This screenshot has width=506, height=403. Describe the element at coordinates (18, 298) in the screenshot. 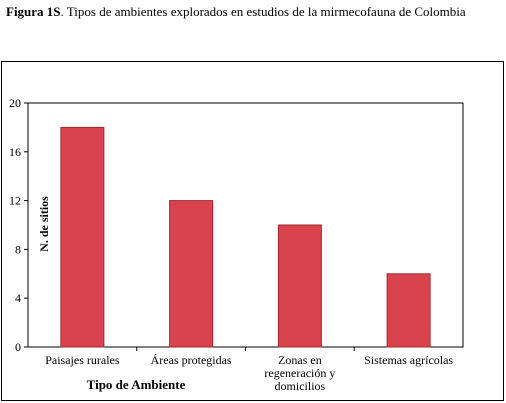

I see `y-tick-label: 4` at that location.